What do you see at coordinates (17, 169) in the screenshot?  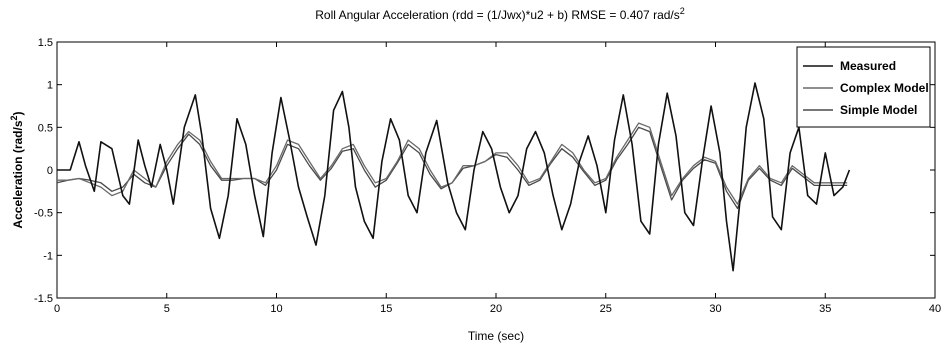 I see `y-axis-title: Acceleration (rad/s2)` at bounding box center [17, 169].